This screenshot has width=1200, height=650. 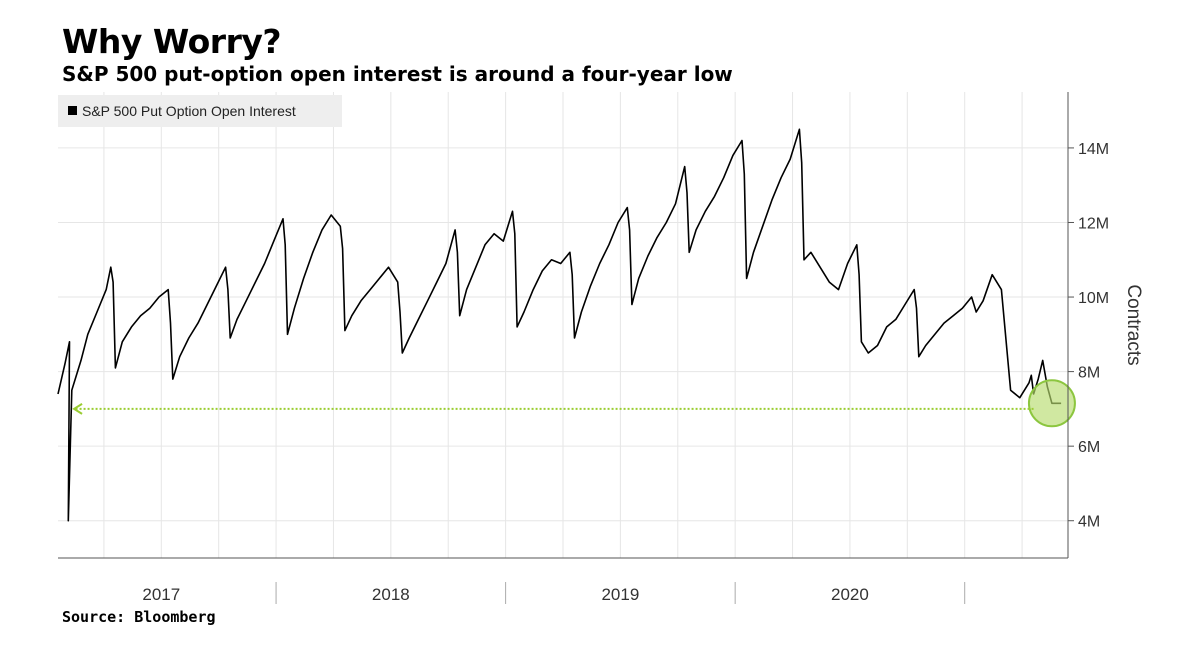 I want to click on y-tick-label: 8M, so click(x=1089, y=373).